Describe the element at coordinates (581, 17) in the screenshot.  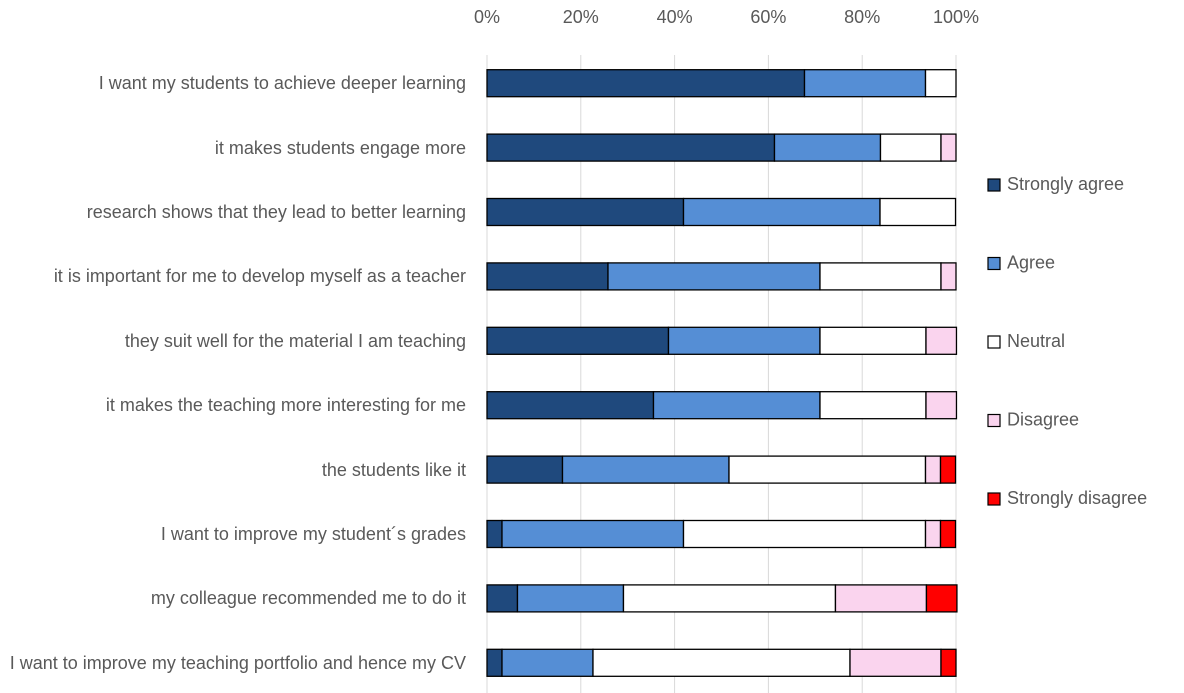
I see `x-tick-label: 20%` at that location.